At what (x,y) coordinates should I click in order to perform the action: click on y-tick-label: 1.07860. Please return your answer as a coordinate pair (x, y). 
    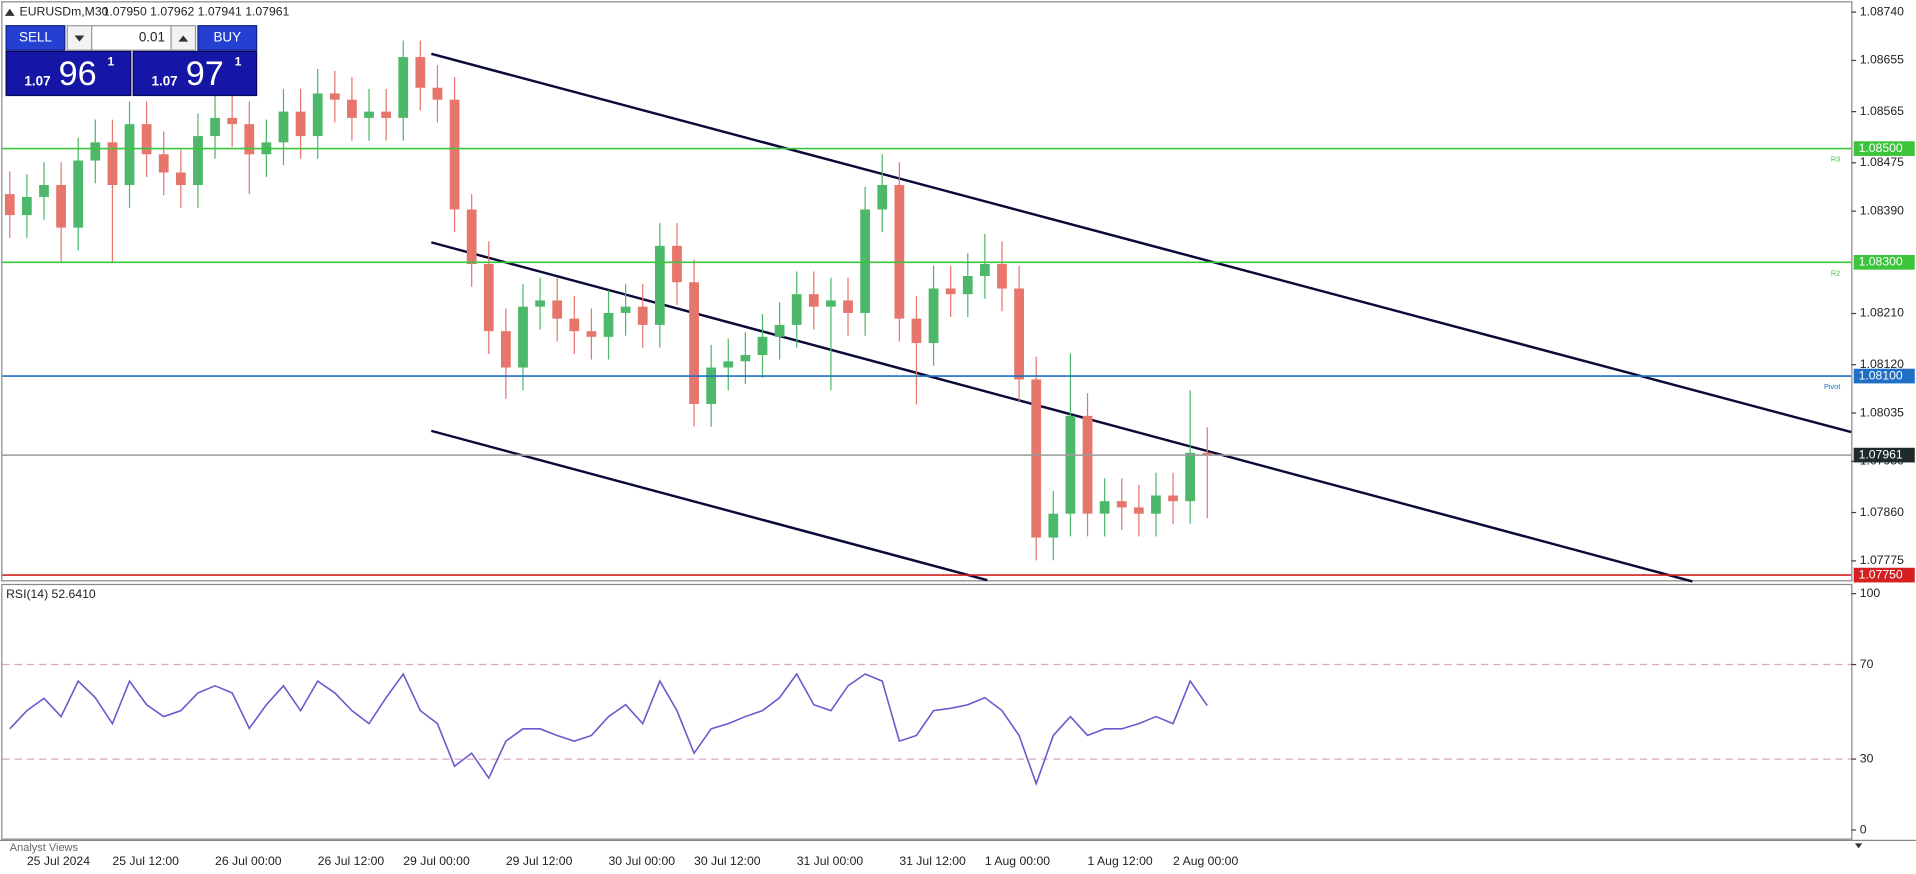
    Looking at the image, I should click on (1882, 512).